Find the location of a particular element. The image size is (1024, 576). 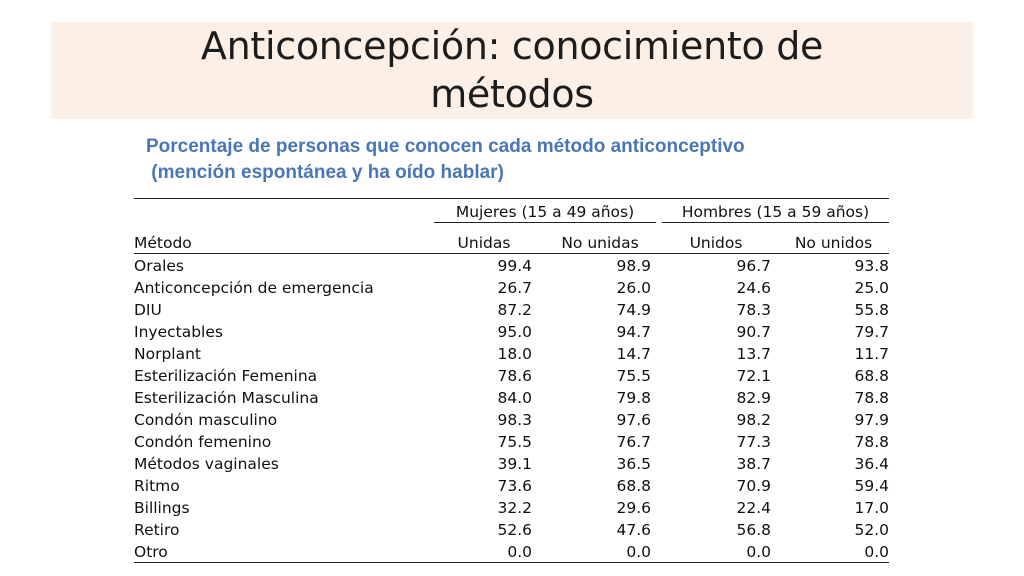

table-row: Ritmo 73.6 68.8 70.9 59.4 is located at coordinates (511, 486).